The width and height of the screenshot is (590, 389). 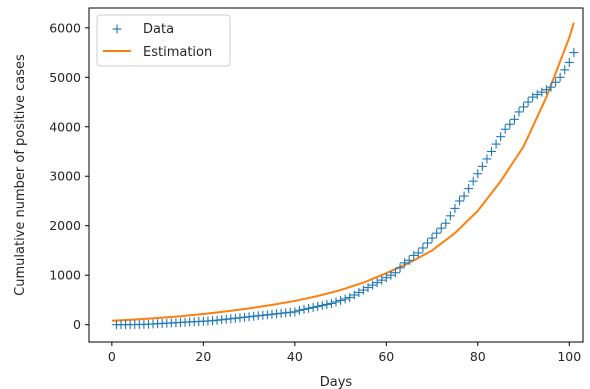 I want to click on x-tick-label: 60, so click(x=386, y=356).